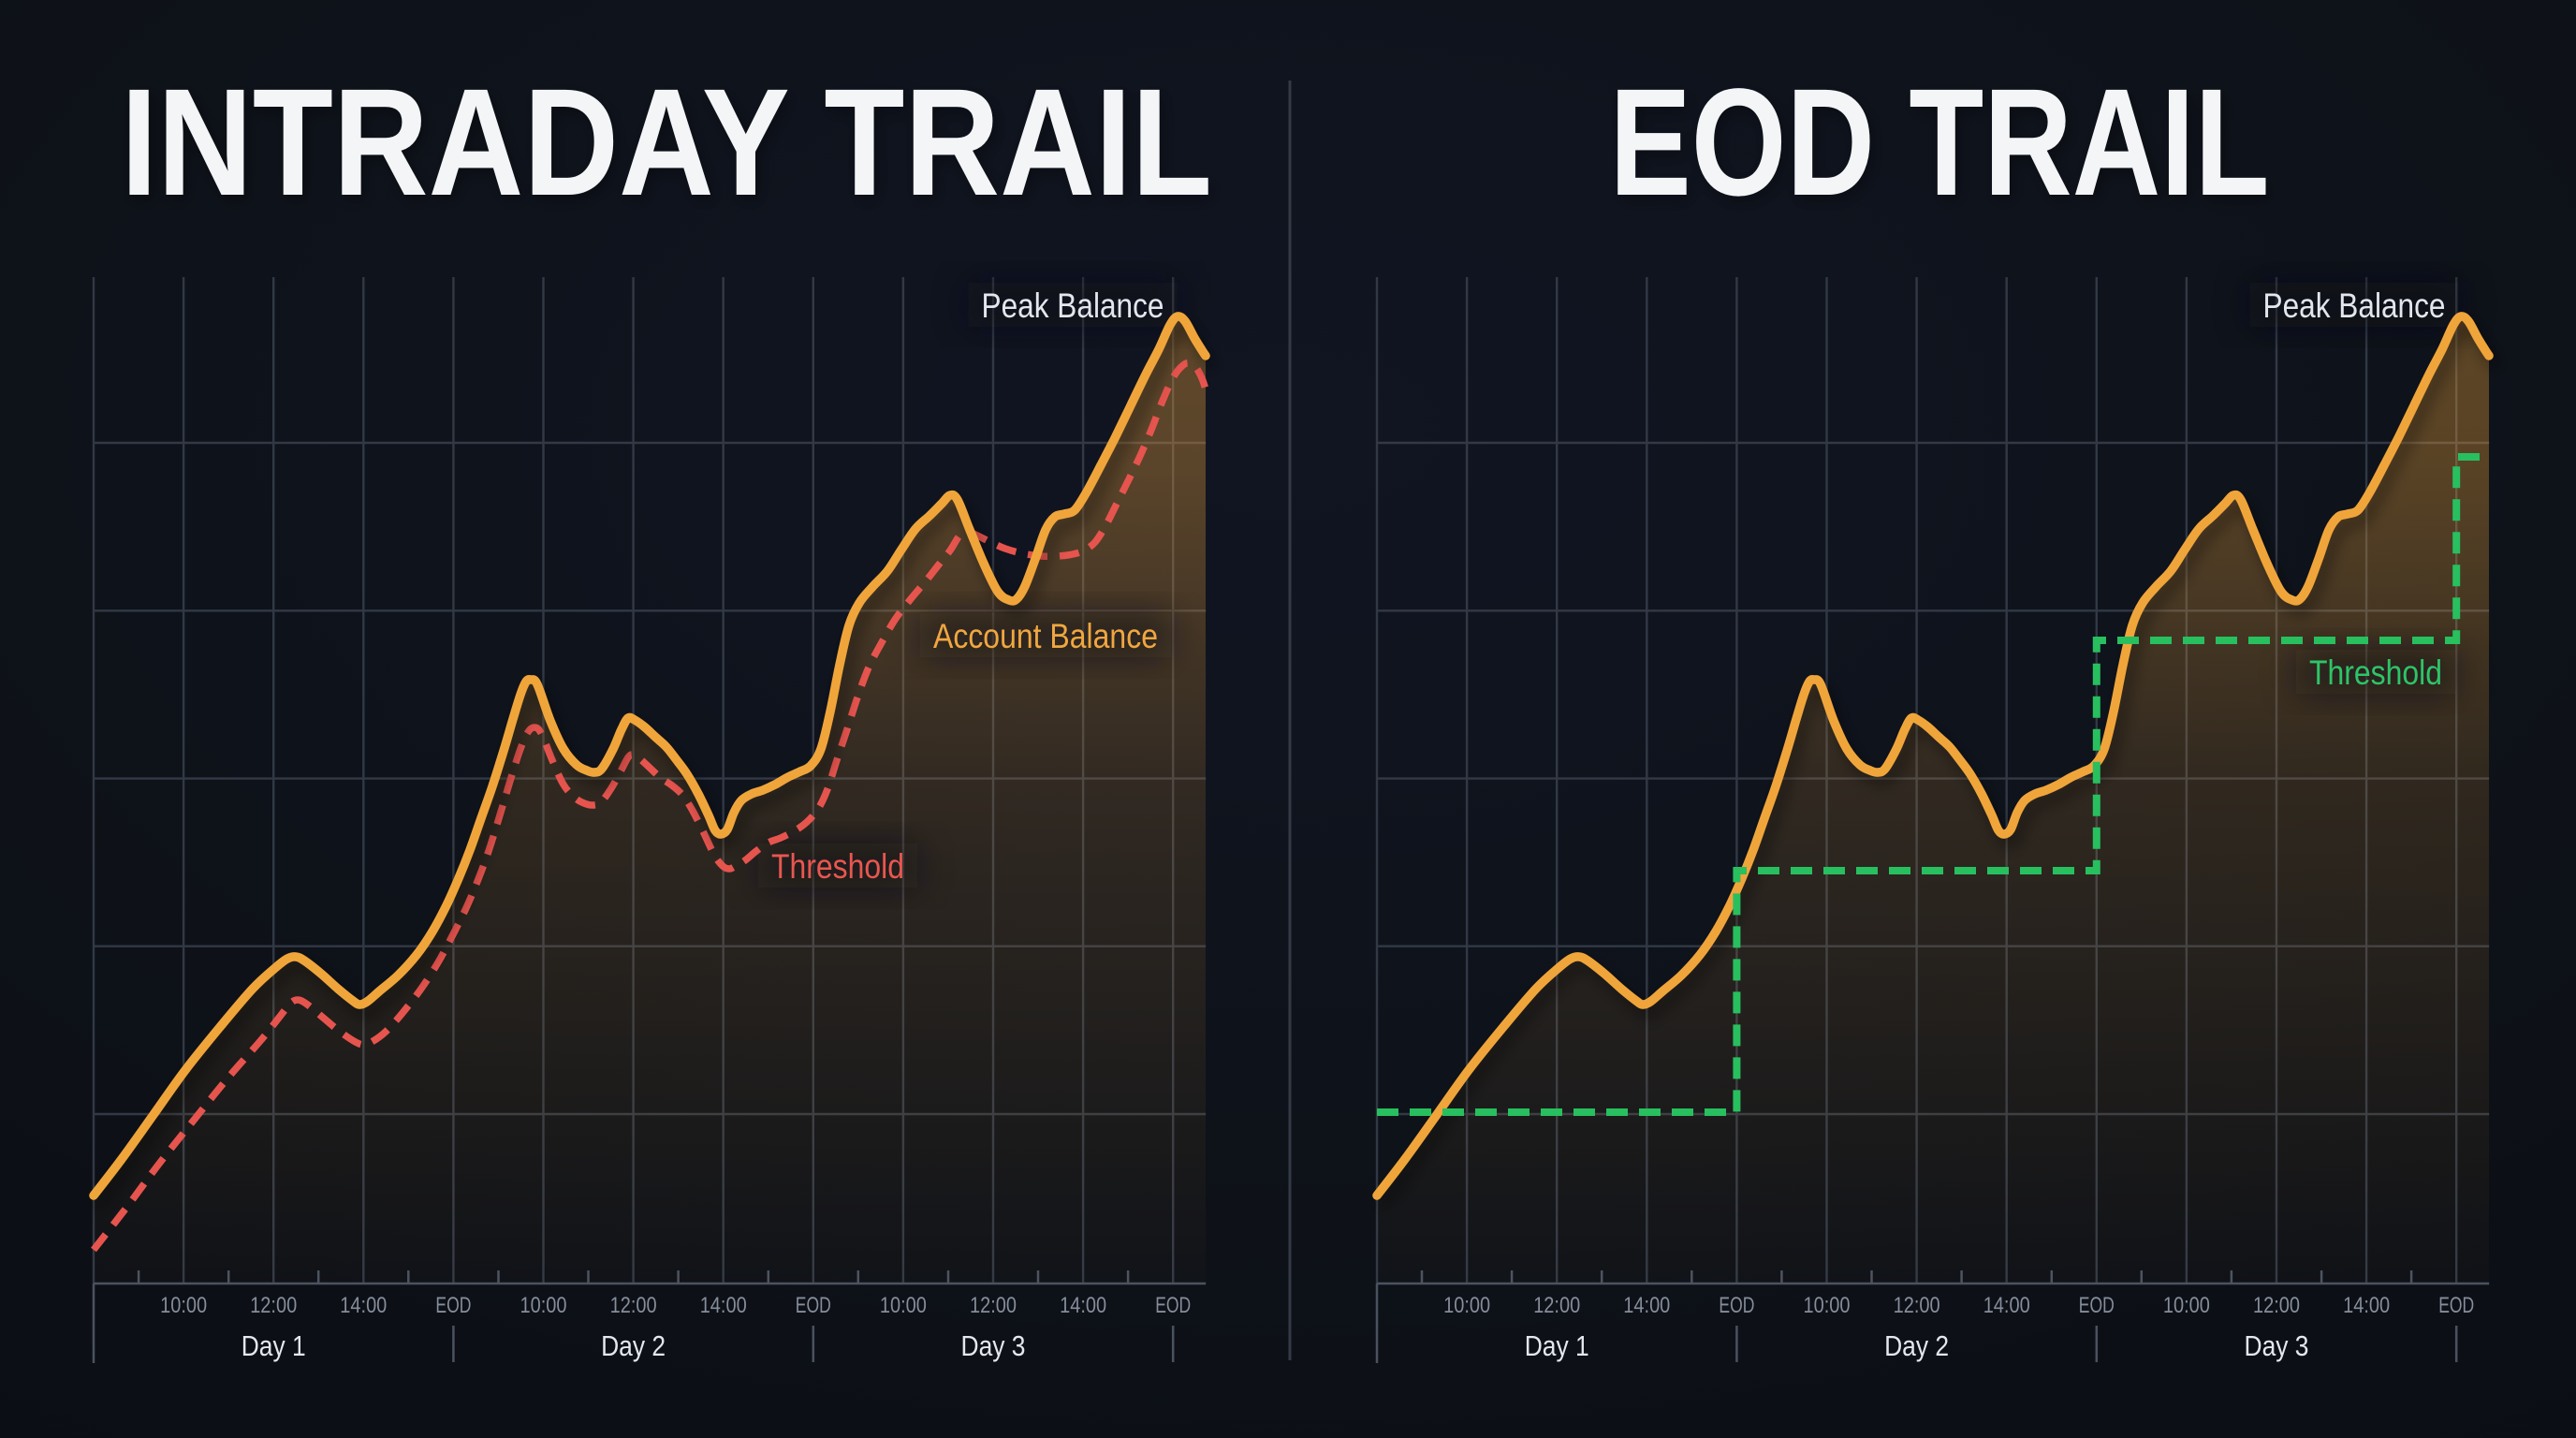 The height and width of the screenshot is (1438, 2576). I want to click on svg-text: Account Balance, so click(1045, 636).